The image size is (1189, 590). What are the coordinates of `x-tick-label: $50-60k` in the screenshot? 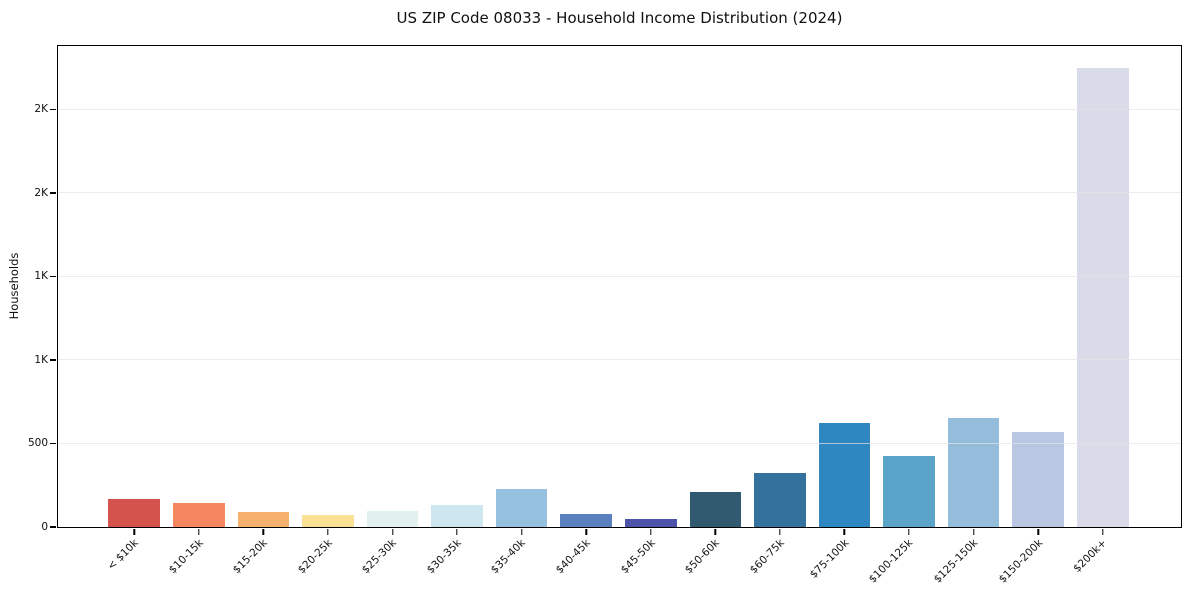 It's located at (702, 557).